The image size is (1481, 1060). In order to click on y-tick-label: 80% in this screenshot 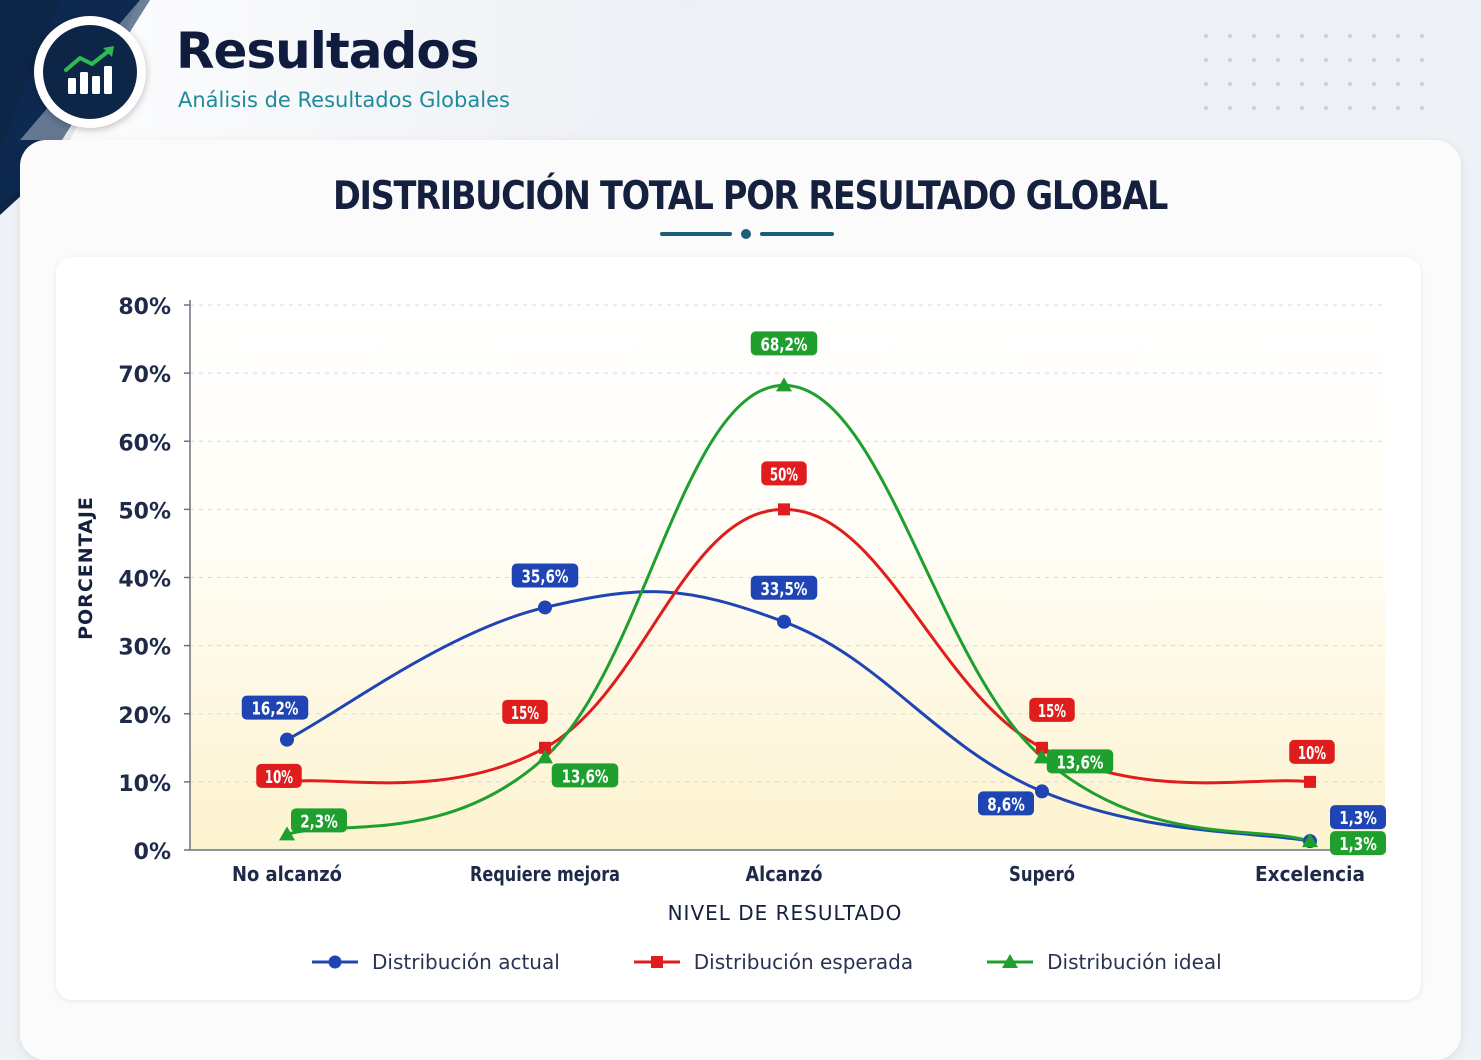, I will do `click(144, 307)`.